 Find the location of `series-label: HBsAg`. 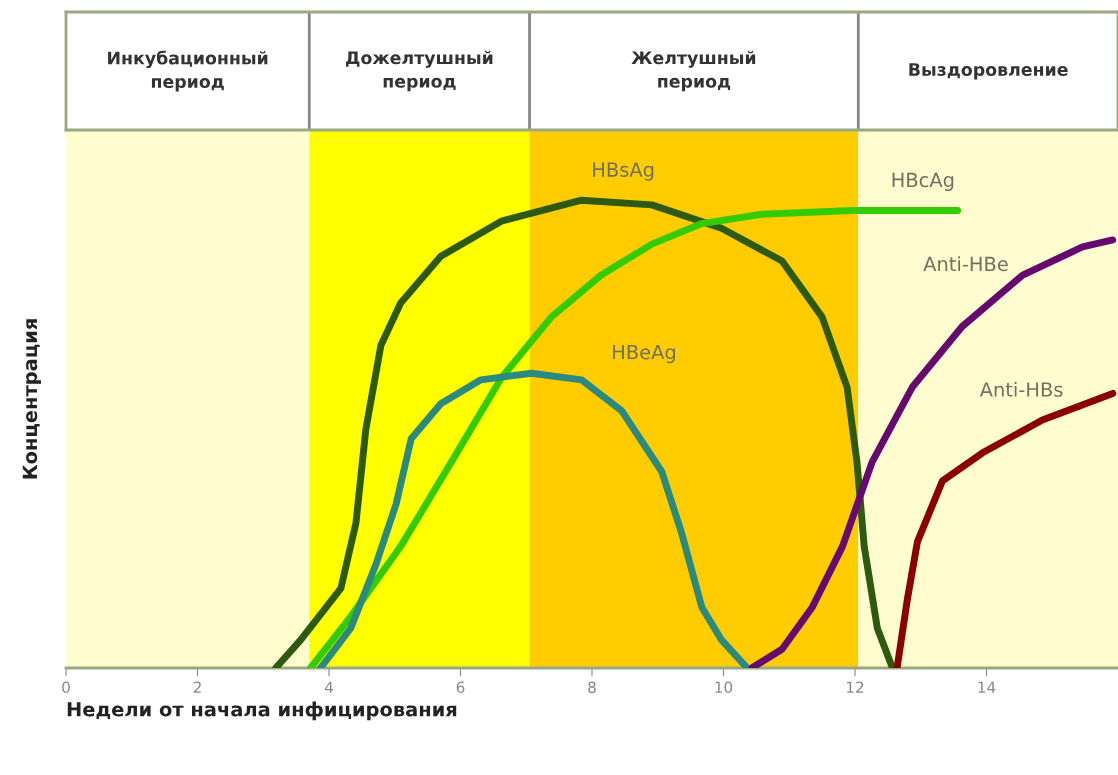

series-label: HBsAg is located at coordinates (623, 171).